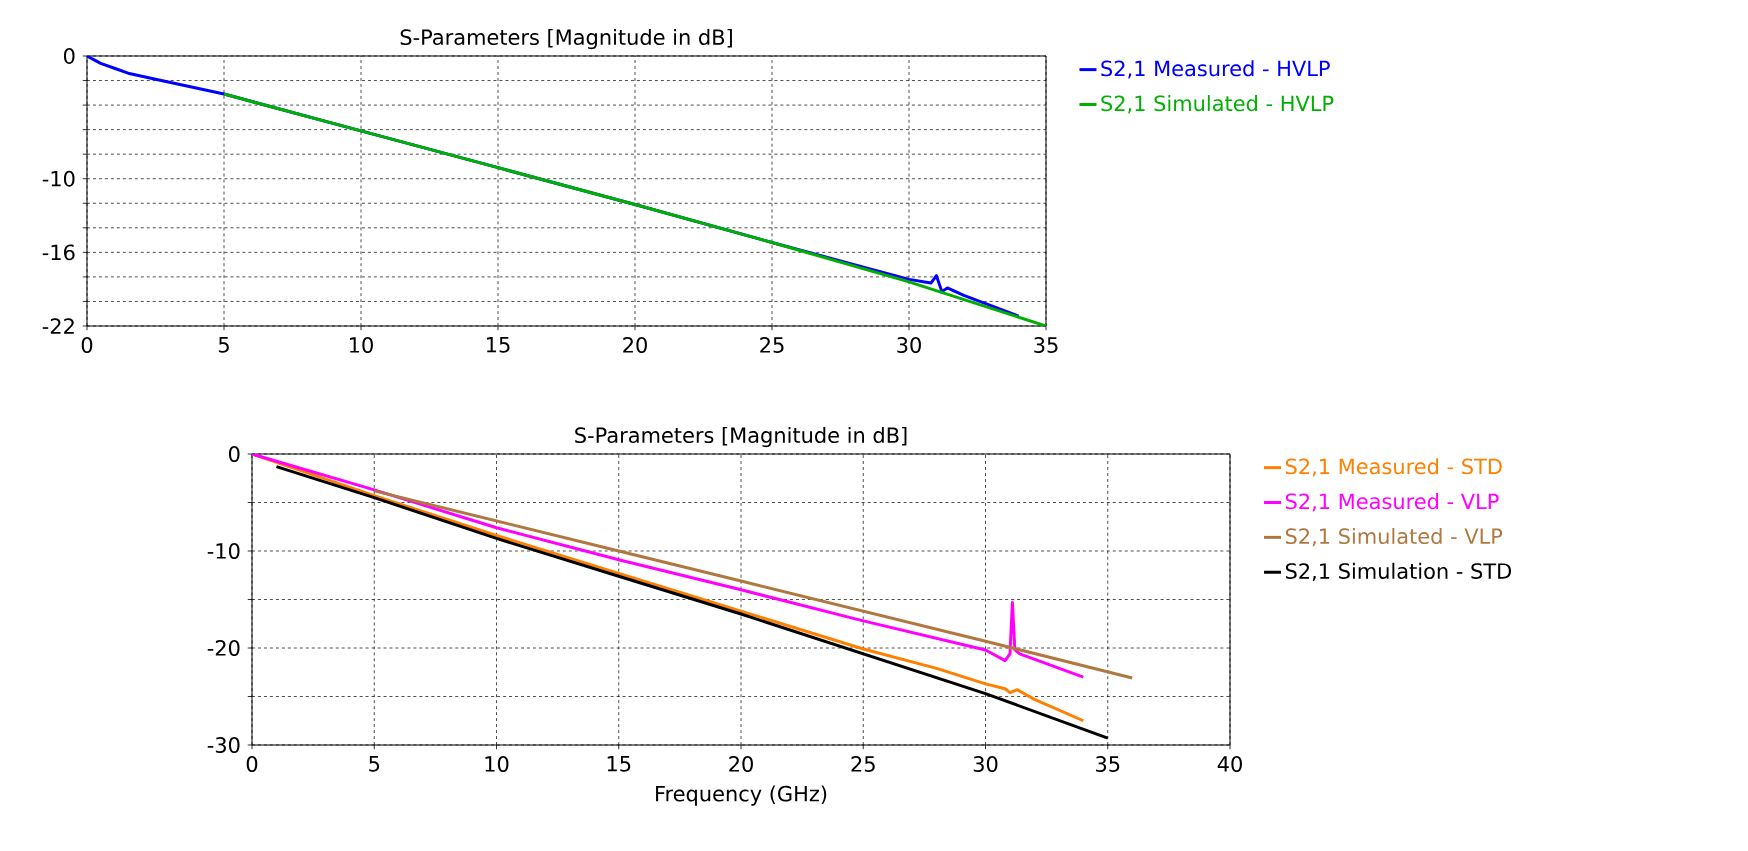  What do you see at coordinates (1394, 537) in the screenshot?
I see `legend-label: S2,1 Simulated - VLP` at bounding box center [1394, 537].